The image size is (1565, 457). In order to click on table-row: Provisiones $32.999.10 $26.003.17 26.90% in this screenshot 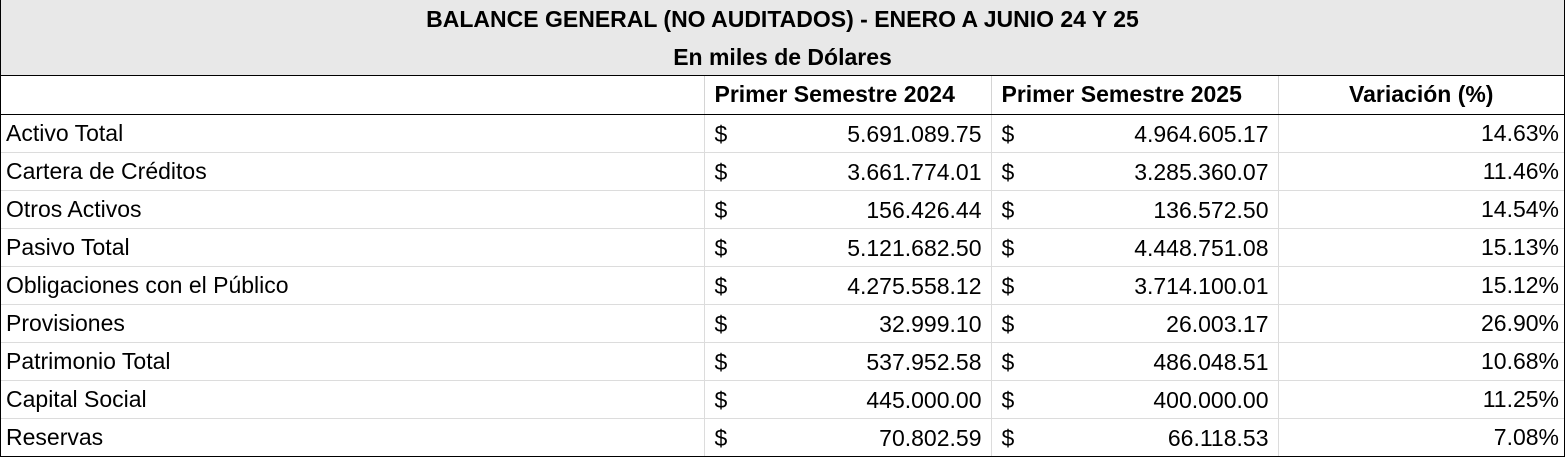, I will do `click(782, 323)`.